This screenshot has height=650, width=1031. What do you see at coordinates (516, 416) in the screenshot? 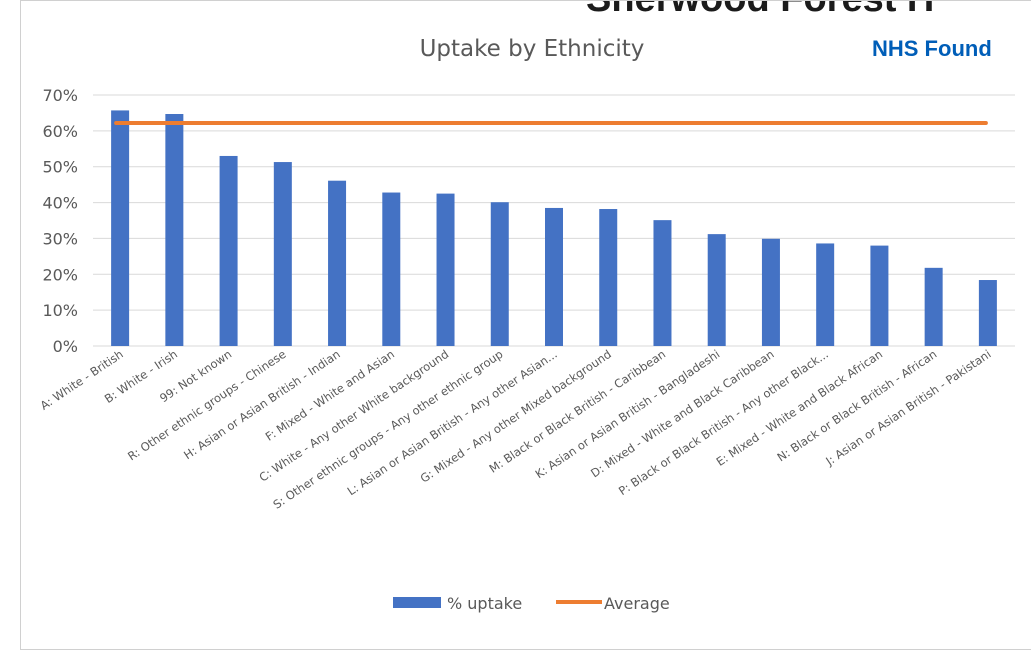
I see `x-tick-label: G: Mixed - Any other Mixed background` at bounding box center [516, 416].